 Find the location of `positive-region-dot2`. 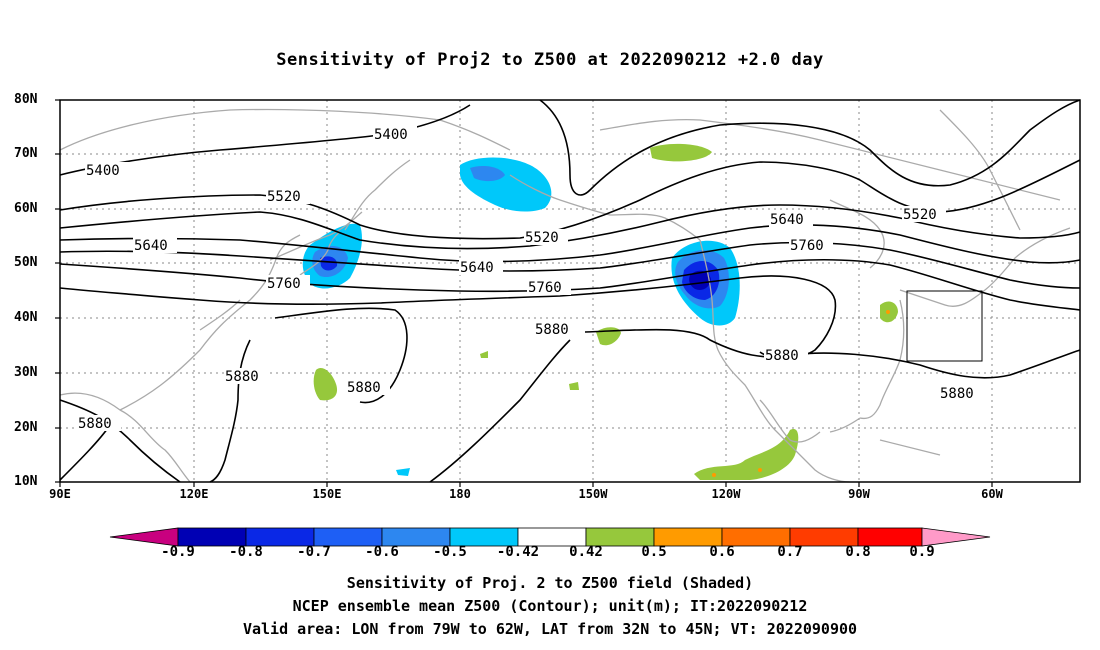

positive-region-dot2 is located at coordinates (574, 386).